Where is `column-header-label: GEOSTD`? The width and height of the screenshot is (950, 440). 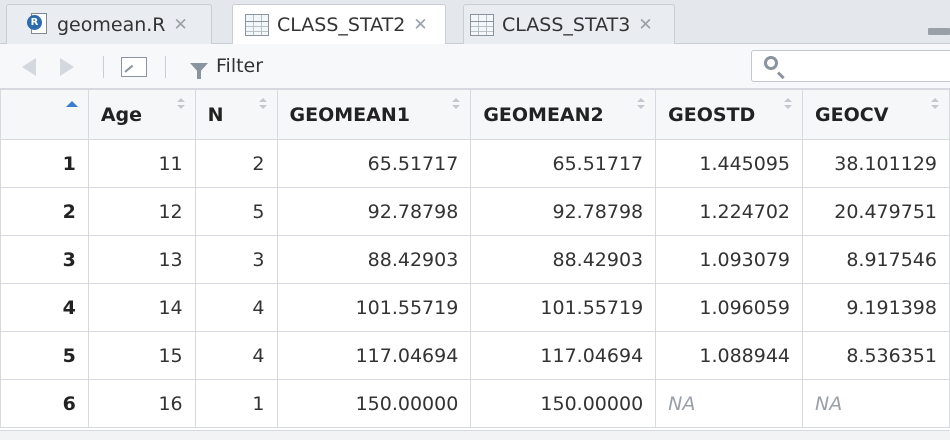 column-header-label: GEOSTD is located at coordinates (712, 114).